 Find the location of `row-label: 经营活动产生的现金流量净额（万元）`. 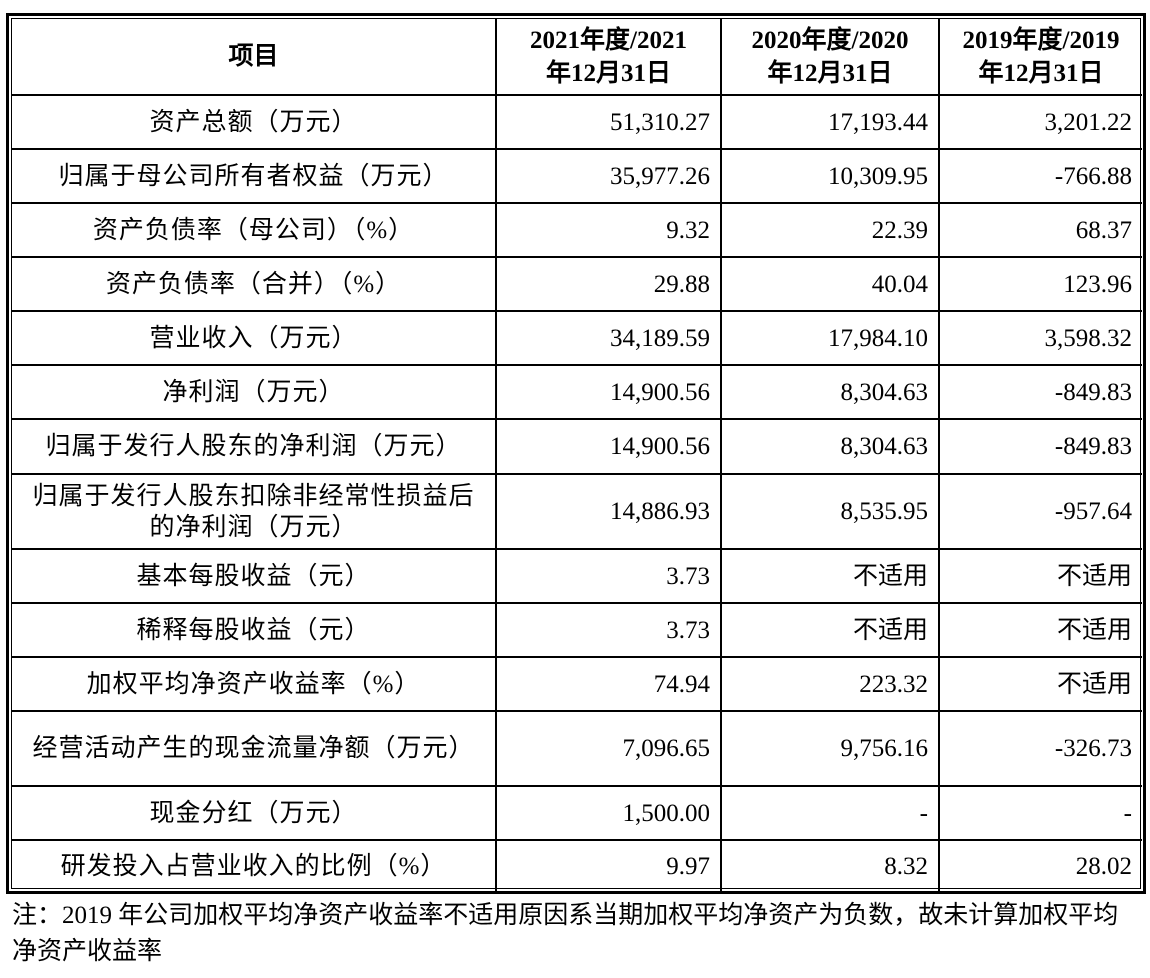

row-label: 经营活动产生的现金流量净额（万元） is located at coordinates (254, 748).